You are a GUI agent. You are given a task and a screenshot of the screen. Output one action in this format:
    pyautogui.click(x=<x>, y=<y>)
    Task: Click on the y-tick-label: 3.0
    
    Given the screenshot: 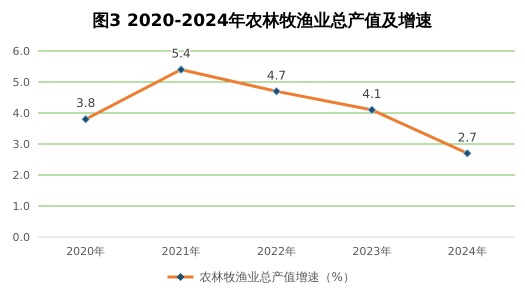 What is the action you would take?
    pyautogui.click(x=21, y=144)
    